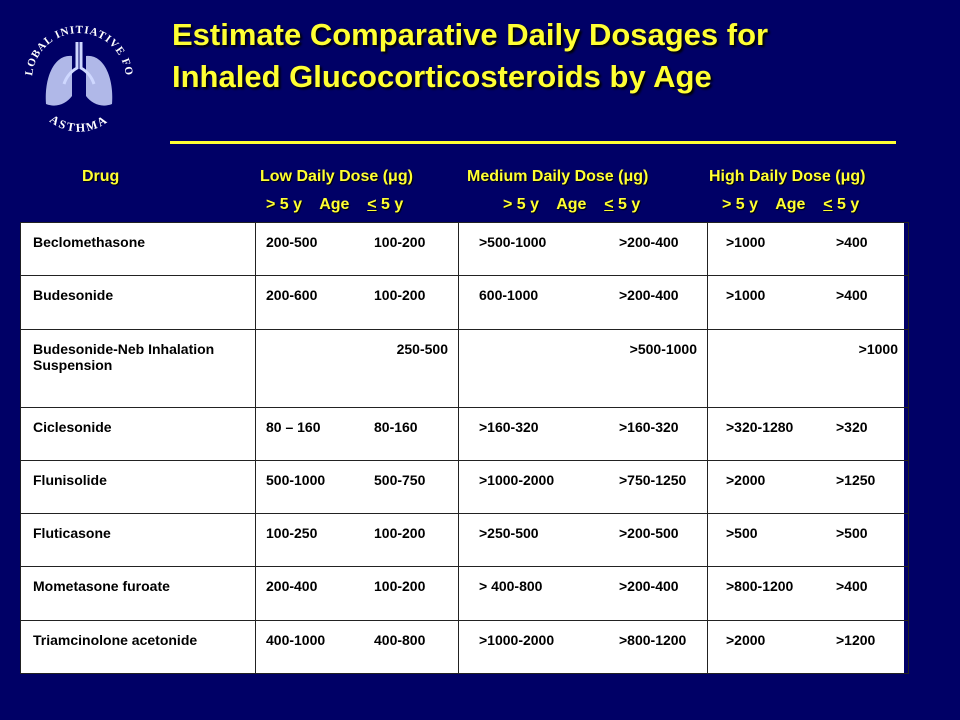 The width and height of the screenshot is (960, 720). What do you see at coordinates (583, 433) in the screenshot?
I see `medium-dose-cell: >160-320 >160-320` at bounding box center [583, 433].